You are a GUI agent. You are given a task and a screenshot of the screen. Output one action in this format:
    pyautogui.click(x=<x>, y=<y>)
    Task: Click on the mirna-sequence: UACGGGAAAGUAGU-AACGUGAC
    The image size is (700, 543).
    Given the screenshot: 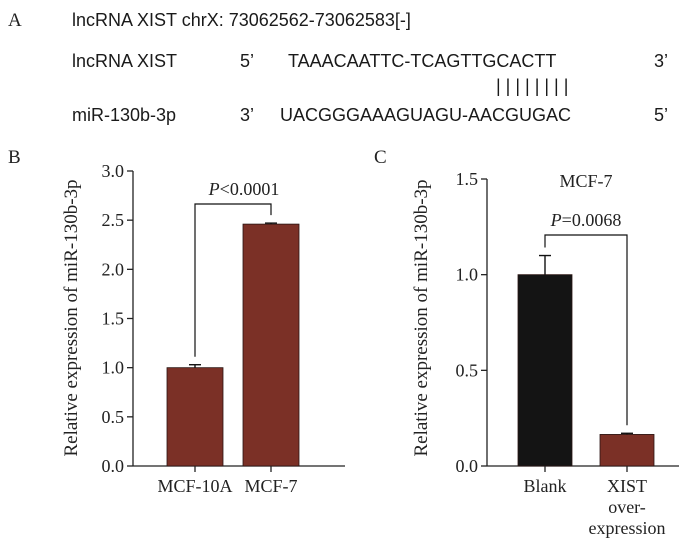 What is the action you would take?
    pyautogui.click(x=425, y=115)
    